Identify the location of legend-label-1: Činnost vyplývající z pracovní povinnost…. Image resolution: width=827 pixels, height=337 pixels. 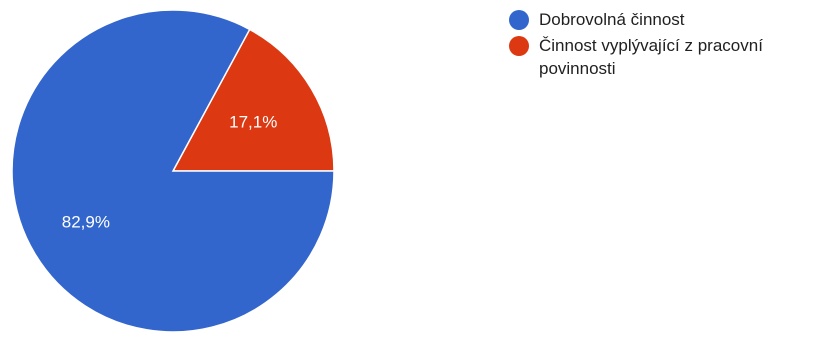
(651, 57).